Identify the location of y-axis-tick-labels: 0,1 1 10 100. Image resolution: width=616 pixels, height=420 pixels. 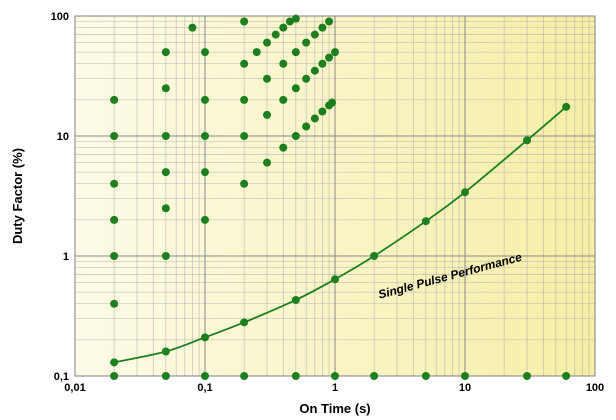
(60, 197).